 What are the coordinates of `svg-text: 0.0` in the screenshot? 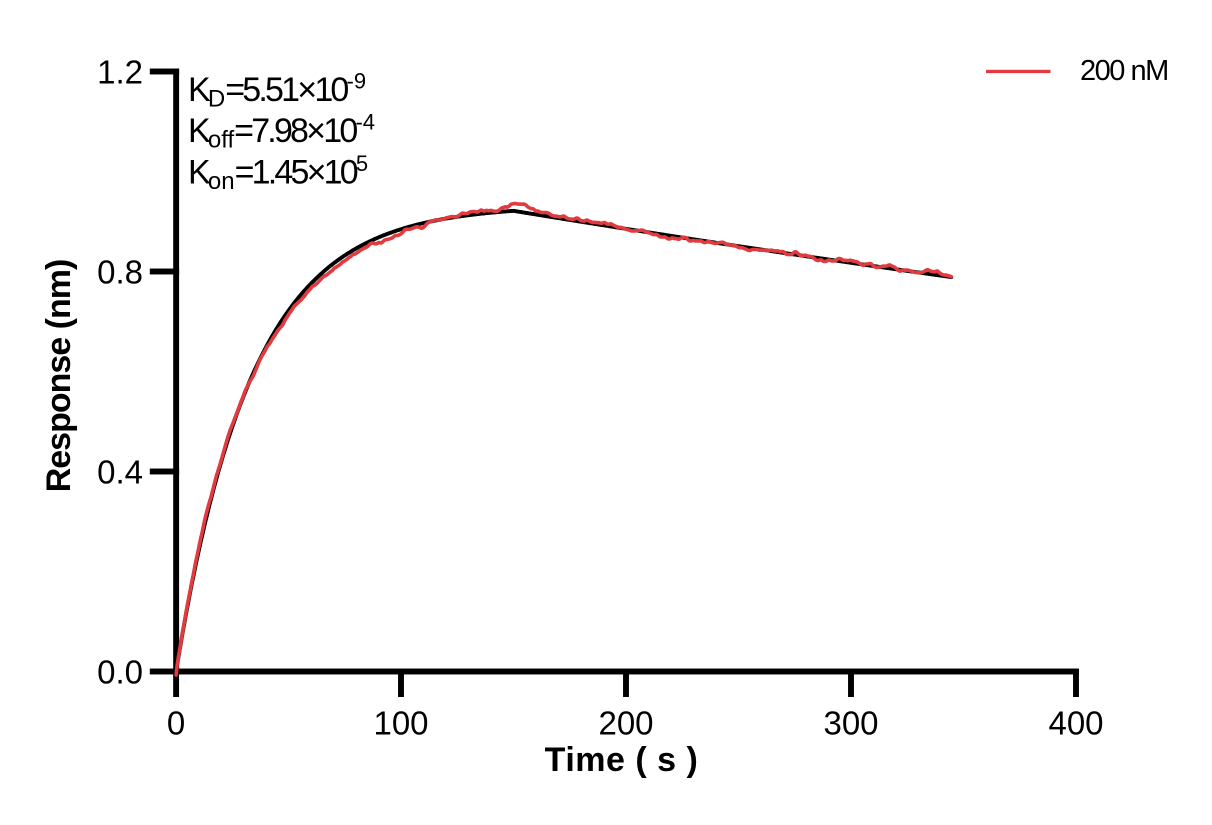 It's located at (120, 671).